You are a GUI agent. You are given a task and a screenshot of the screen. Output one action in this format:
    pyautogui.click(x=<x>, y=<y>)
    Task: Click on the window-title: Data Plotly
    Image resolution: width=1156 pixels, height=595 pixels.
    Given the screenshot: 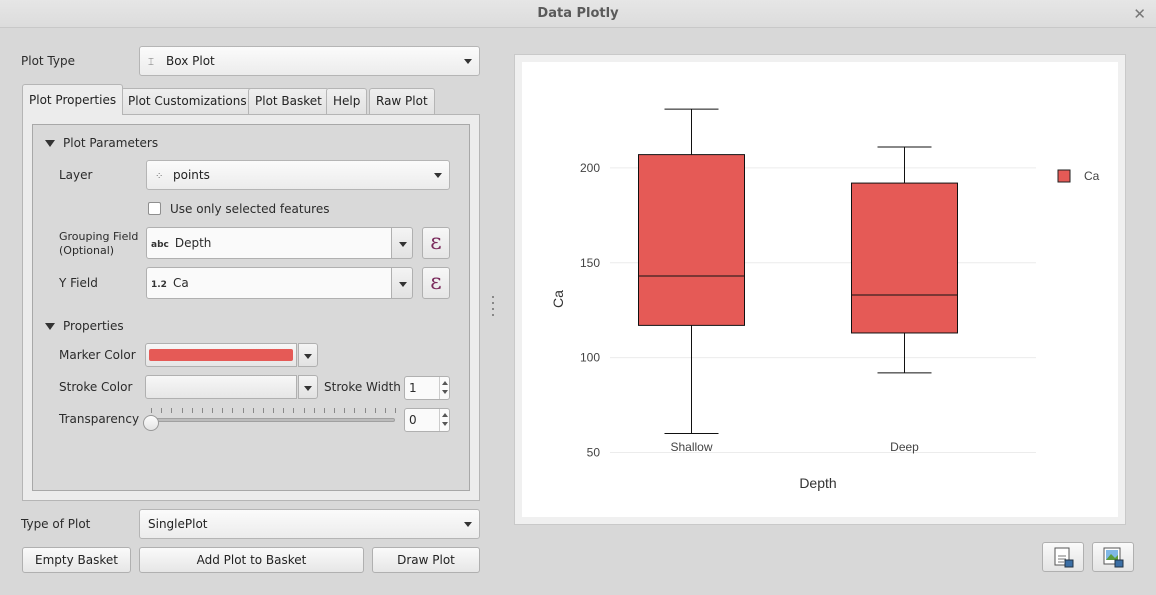 What is the action you would take?
    pyautogui.click(x=578, y=13)
    